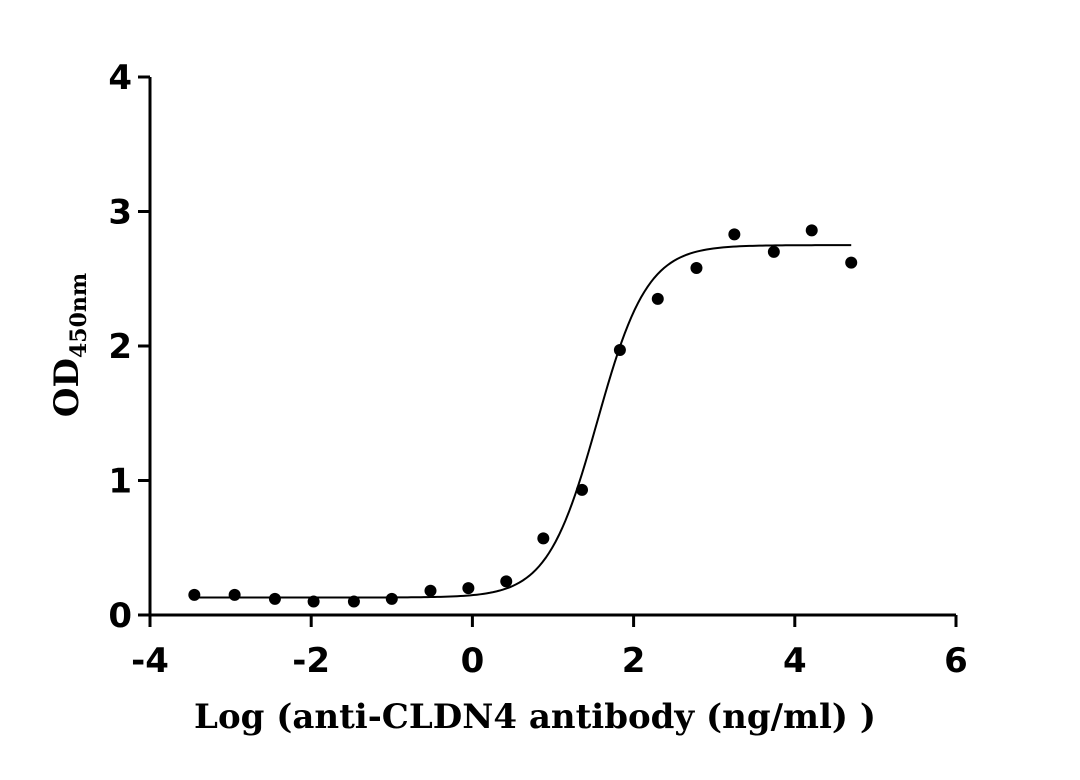 This screenshot has height=780, width=1080. I want to click on y-tick-label: 3, so click(120, 213).